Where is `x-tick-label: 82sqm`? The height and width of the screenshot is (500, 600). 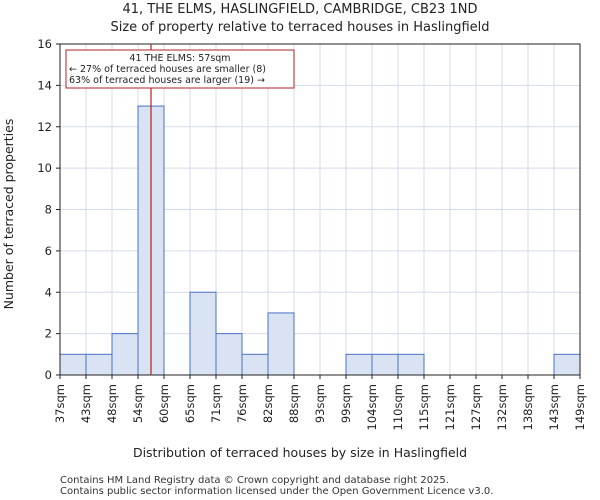
x-tick-label: 82sqm is located at coordinates (268, 403).